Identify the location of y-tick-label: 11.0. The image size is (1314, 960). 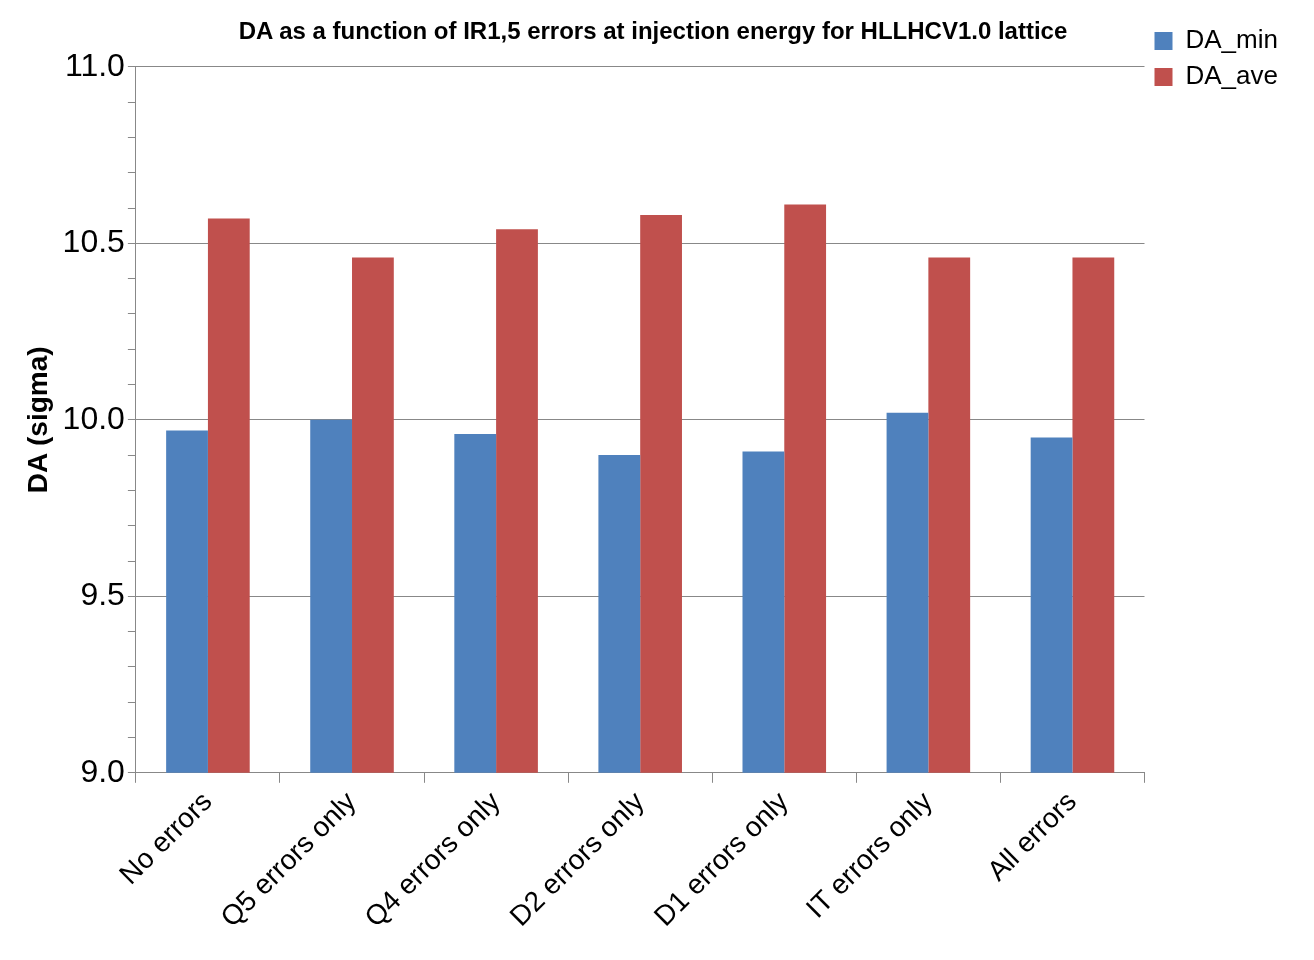
(94, 64).